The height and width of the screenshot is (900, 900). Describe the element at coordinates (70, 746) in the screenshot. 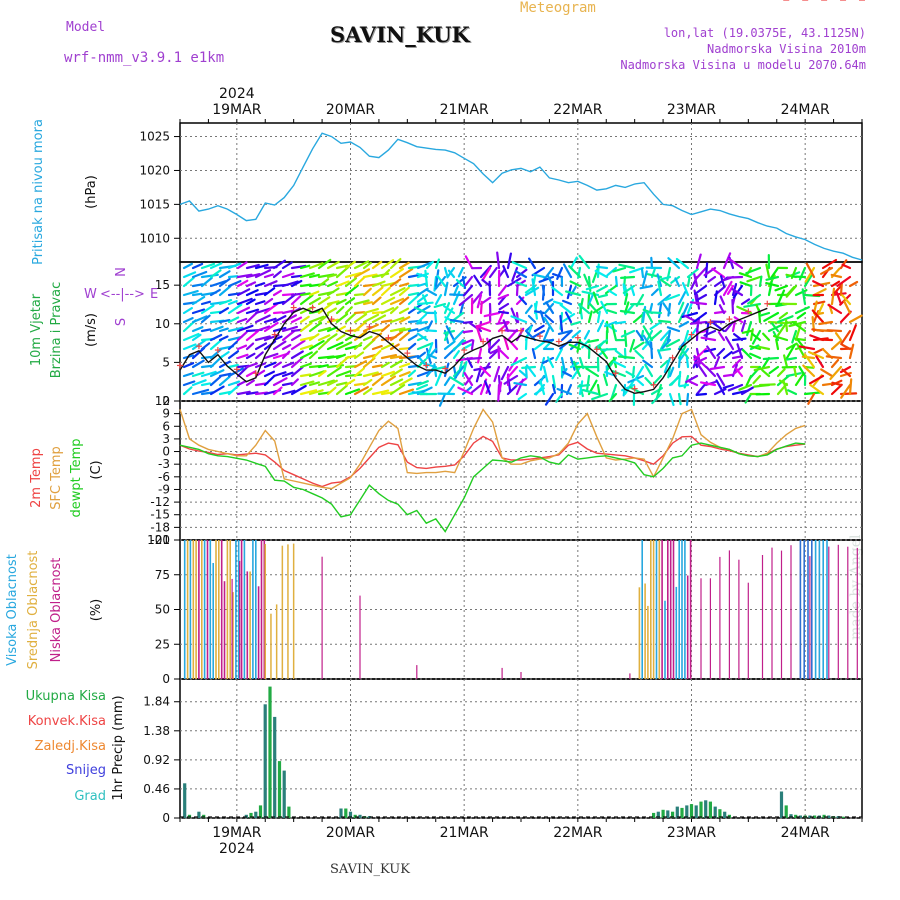

I see `precip-legend-2: Zaledj.Kisa` at that location.